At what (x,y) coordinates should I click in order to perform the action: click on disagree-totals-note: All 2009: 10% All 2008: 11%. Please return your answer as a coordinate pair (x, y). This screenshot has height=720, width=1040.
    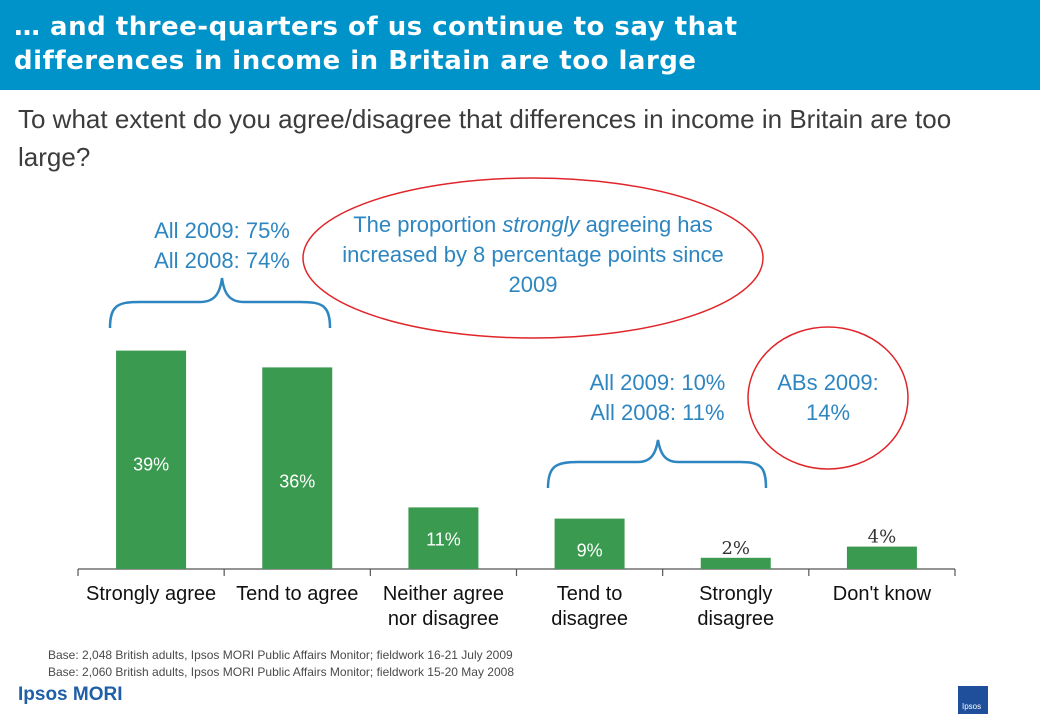
    Looking at the image, I should click on (657, 398).